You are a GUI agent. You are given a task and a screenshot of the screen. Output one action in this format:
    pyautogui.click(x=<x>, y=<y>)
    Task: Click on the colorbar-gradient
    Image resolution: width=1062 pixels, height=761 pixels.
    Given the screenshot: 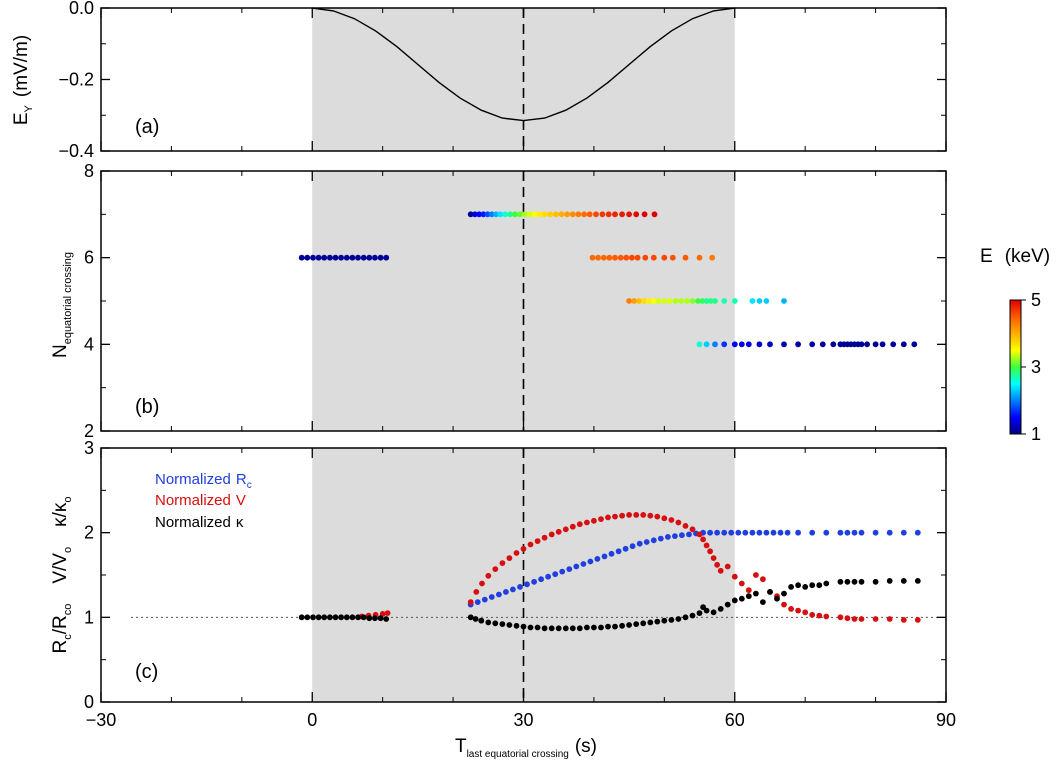 What is the action you would take?
    pyautogui.click(x=1015, y=367)
    